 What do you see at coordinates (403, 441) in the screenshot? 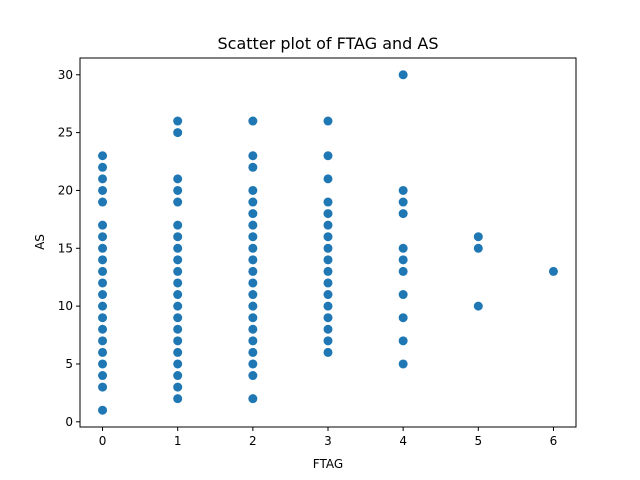
I see `x-tick-label: 4` at bounding box center [403, 441].